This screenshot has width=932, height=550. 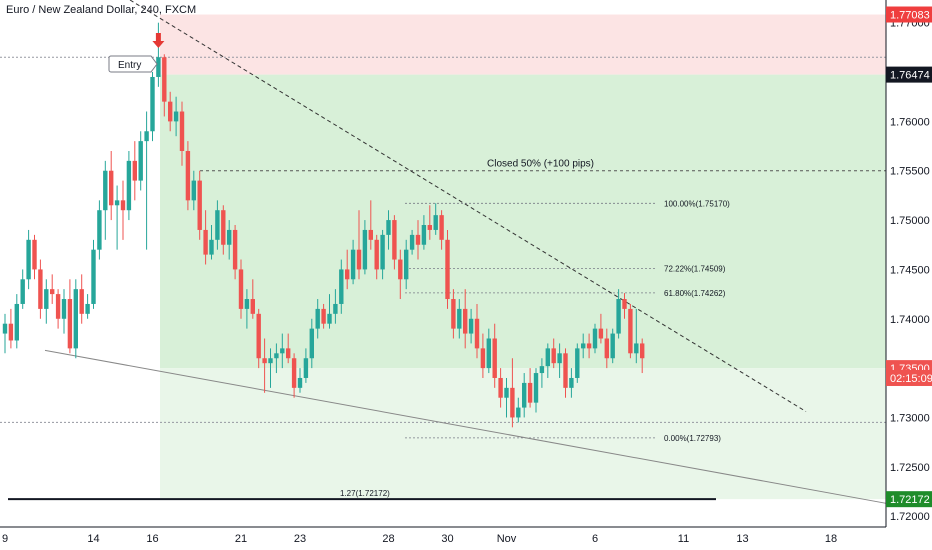 I want to click on fib-level-0-label: 0.00%(1.72793), so click(x=692, y=438).